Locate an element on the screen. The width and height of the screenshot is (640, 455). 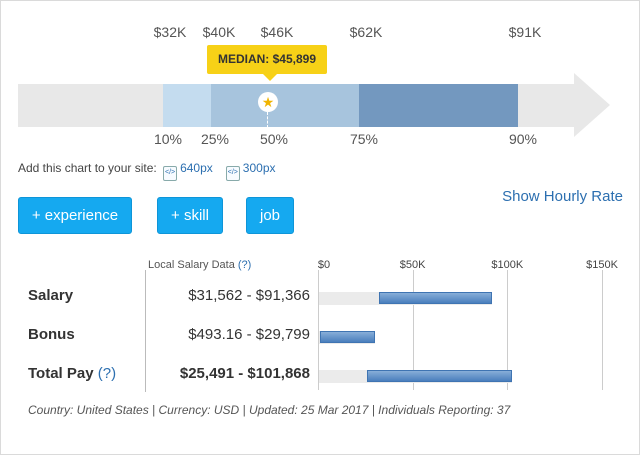
table-divider is located at coordinates (145, 331).